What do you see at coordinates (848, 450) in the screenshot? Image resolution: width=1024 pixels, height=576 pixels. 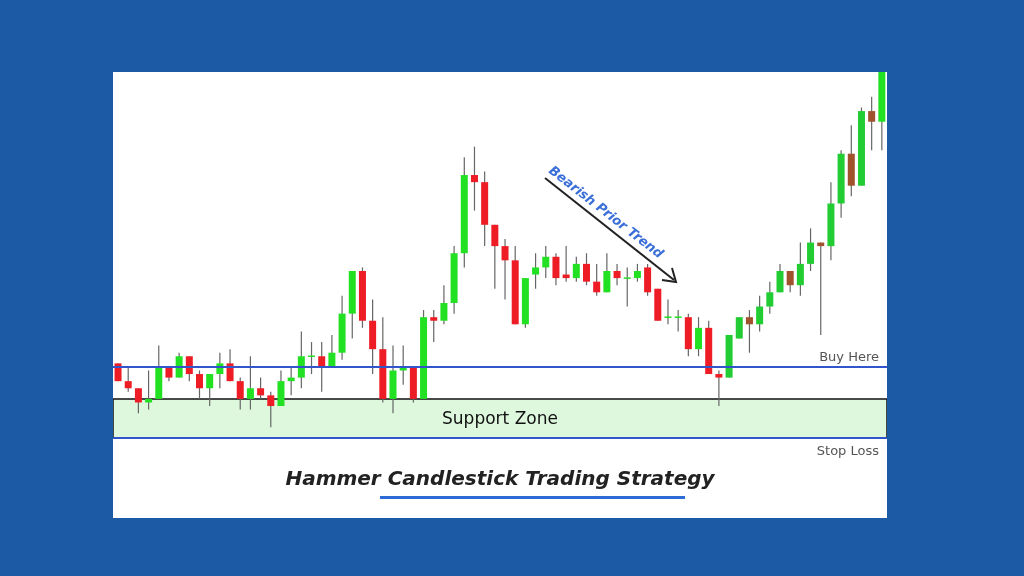 I see `ref-line-label: Stop Loss` at bounding box center [848, 450].